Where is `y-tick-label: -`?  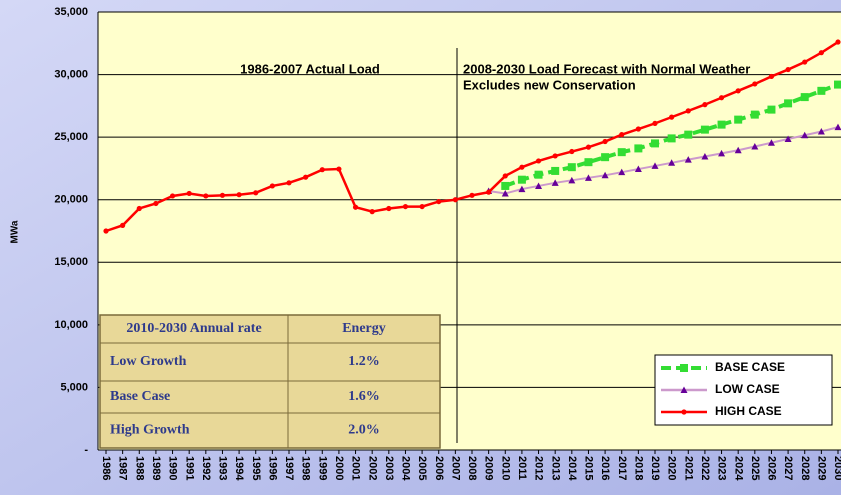 y-tick-label: - is located at coordinates (86, 450).